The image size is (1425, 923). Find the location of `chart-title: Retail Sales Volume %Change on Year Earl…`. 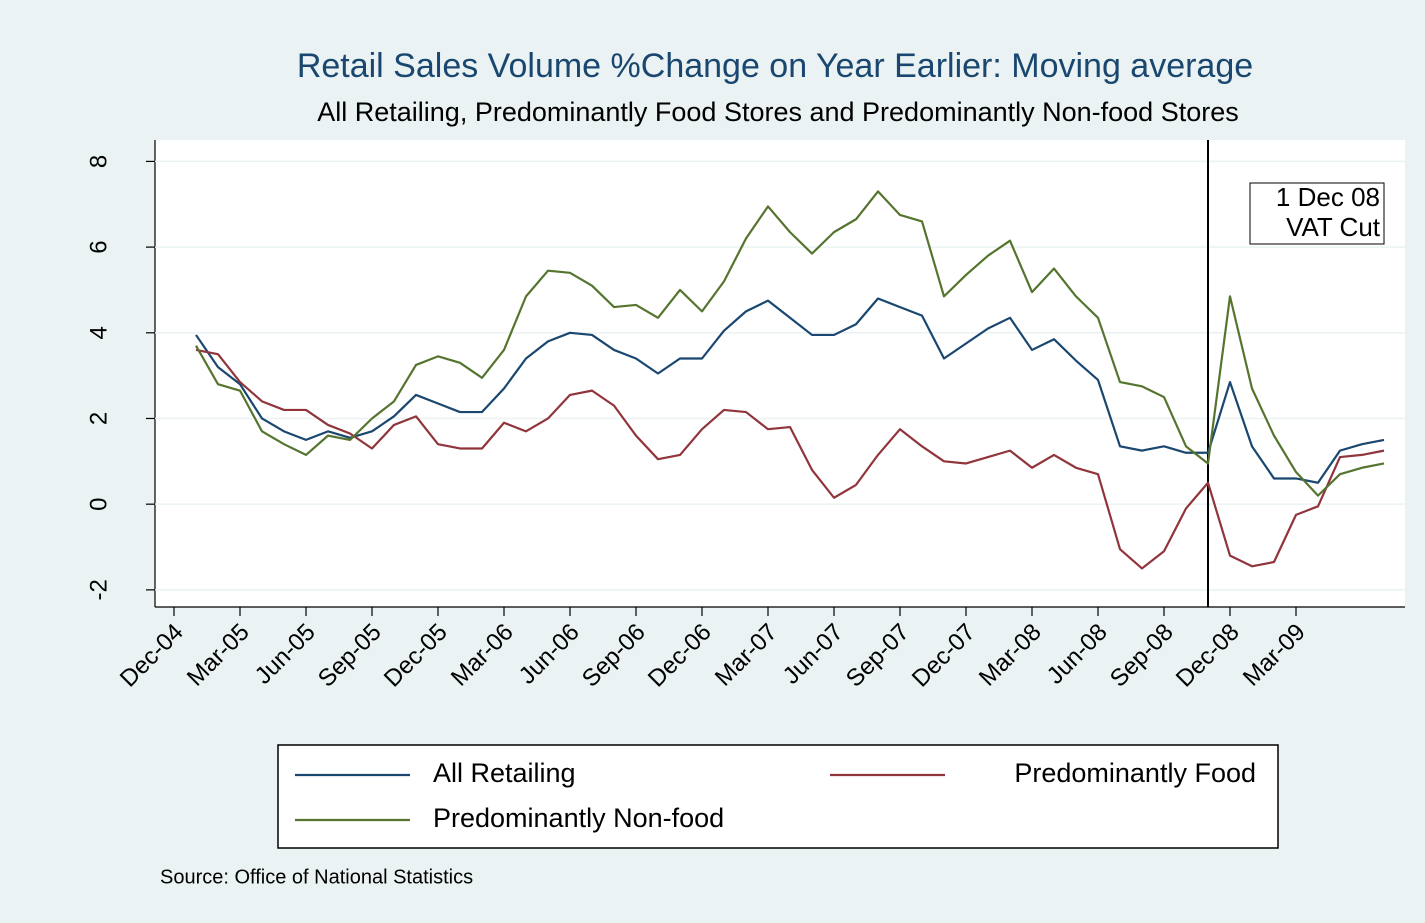

chart-title: Retail Sales Volume %Change on Year Earl… is located at coordinates (775, 66).